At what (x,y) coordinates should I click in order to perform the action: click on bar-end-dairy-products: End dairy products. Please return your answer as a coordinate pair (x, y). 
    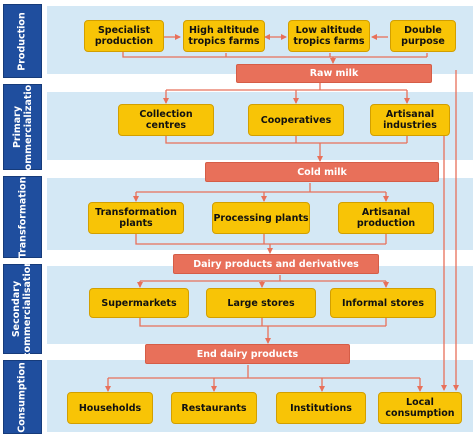
    Looking at the image, I should click on (247, 354).